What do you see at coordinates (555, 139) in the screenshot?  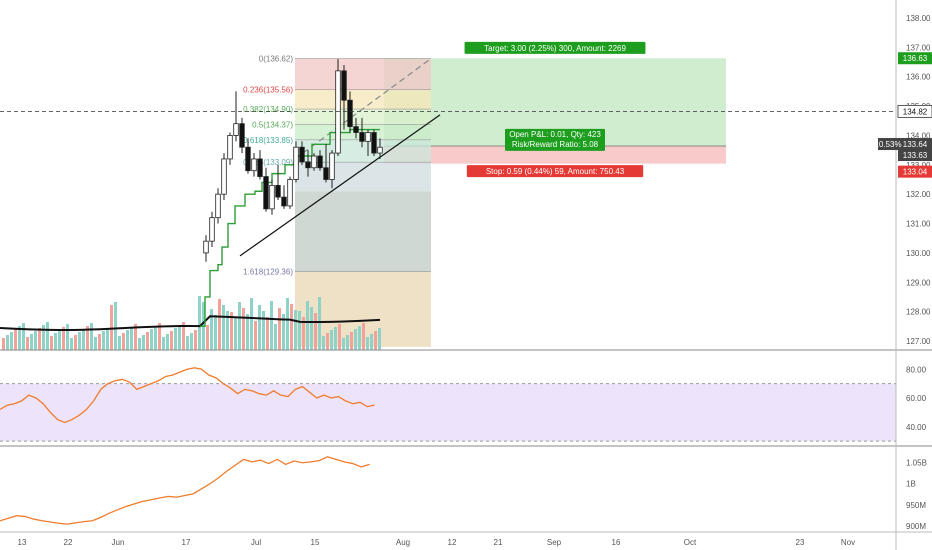 I see `open-pnl-box` at bounding box center [555, 139].